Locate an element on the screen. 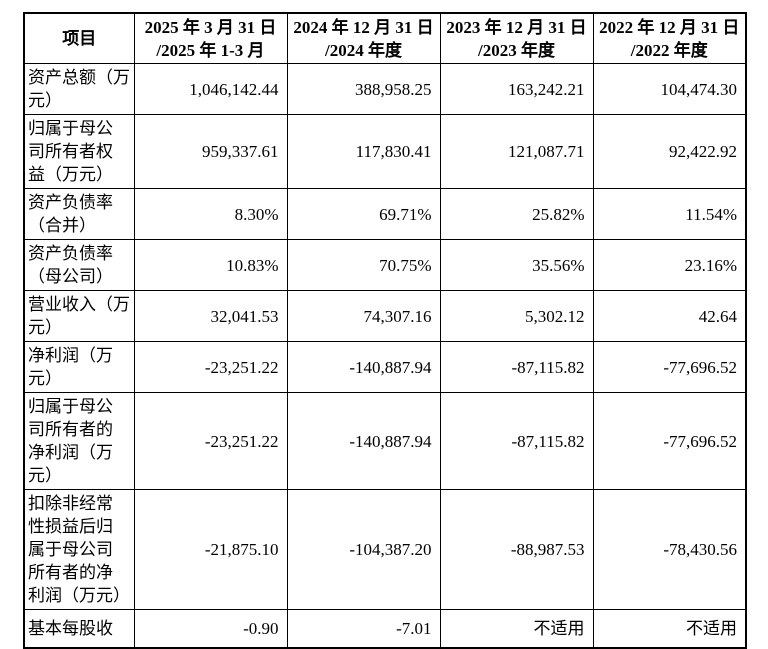 This screenshot has height=649, width=768. row-label: 资产负债率 （合并） is located at coordinates (79, 214).